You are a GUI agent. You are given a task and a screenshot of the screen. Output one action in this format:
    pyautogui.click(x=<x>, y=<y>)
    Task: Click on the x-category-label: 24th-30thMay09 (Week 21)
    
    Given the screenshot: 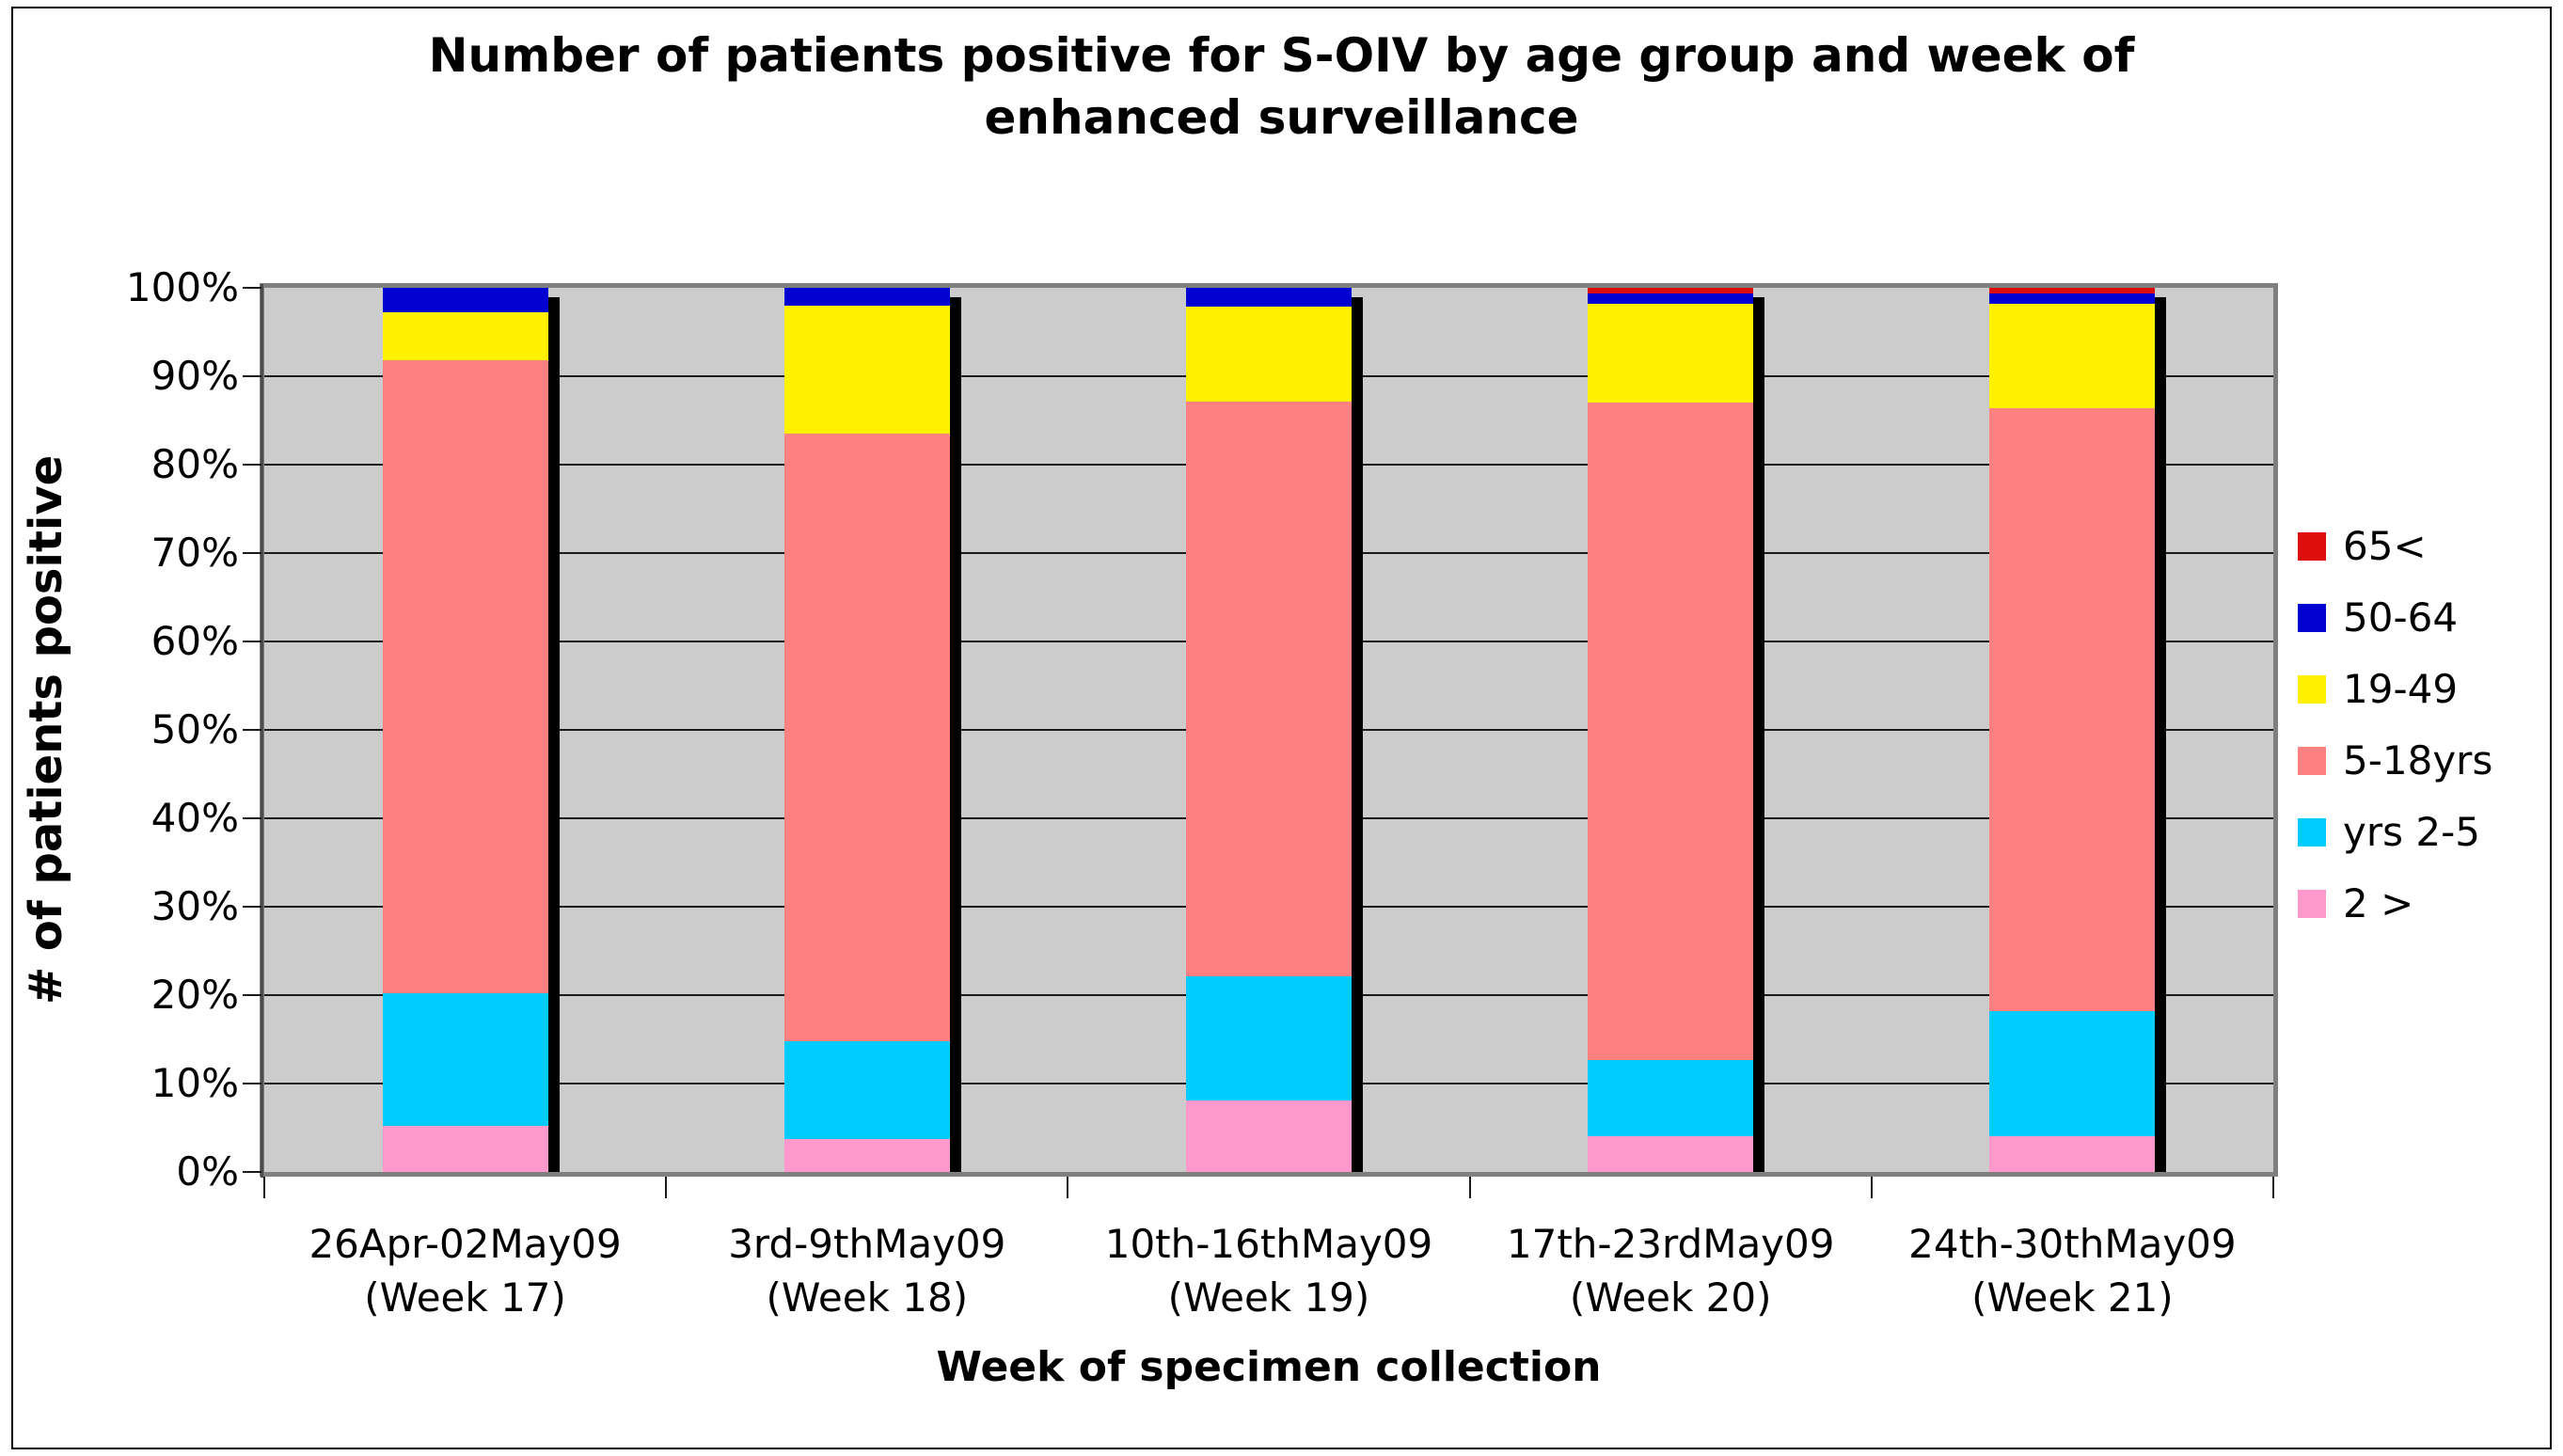 What is the action you would take?
    pyautogui.click(x=2072, y=1270)
    